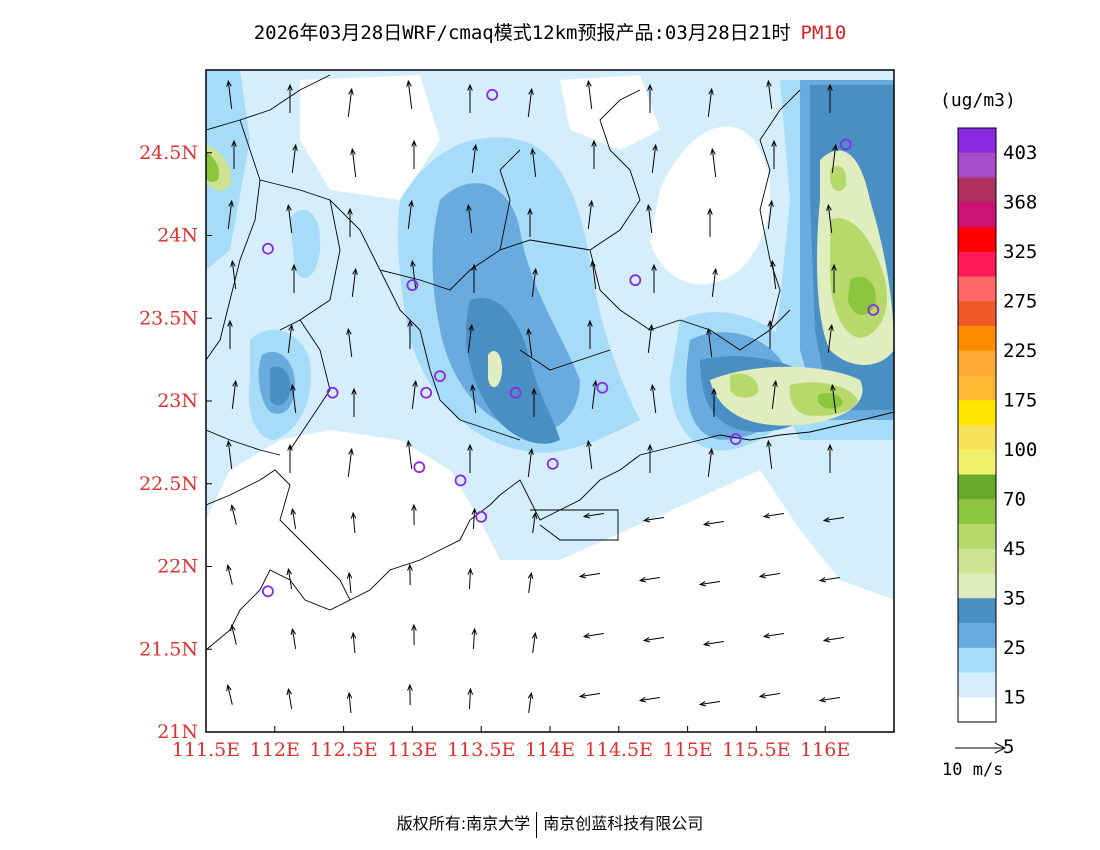 The height and width of the screenshot is (850, 1100). I want to click on x-tick-label: 114E, so click(550, 750).